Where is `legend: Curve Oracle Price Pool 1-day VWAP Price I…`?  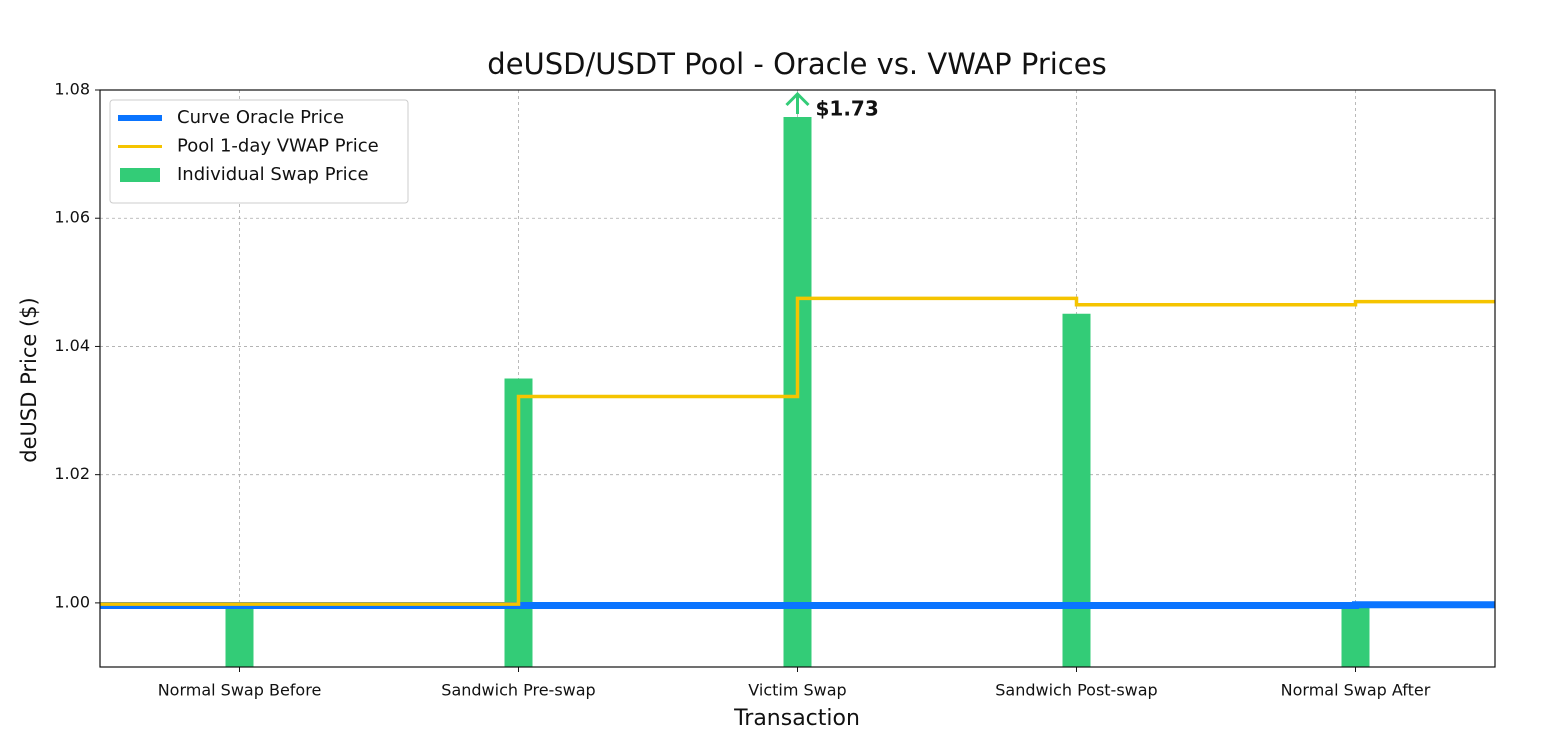 legend: Curve Oracle Price Pool 1-day VWAP Price I… is located at coordinates (259, 151).